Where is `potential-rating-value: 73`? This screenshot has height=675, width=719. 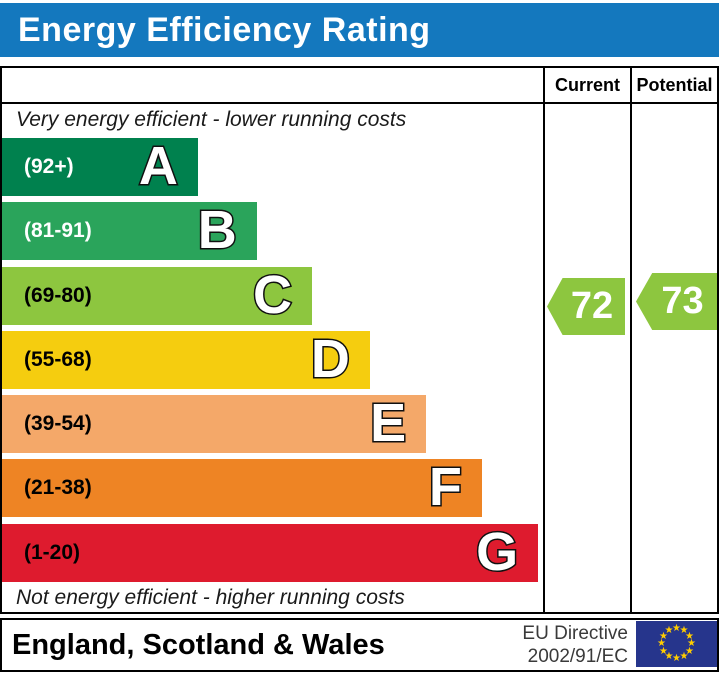 potential-rating-value: 73 is located at coordinates (682, 301).